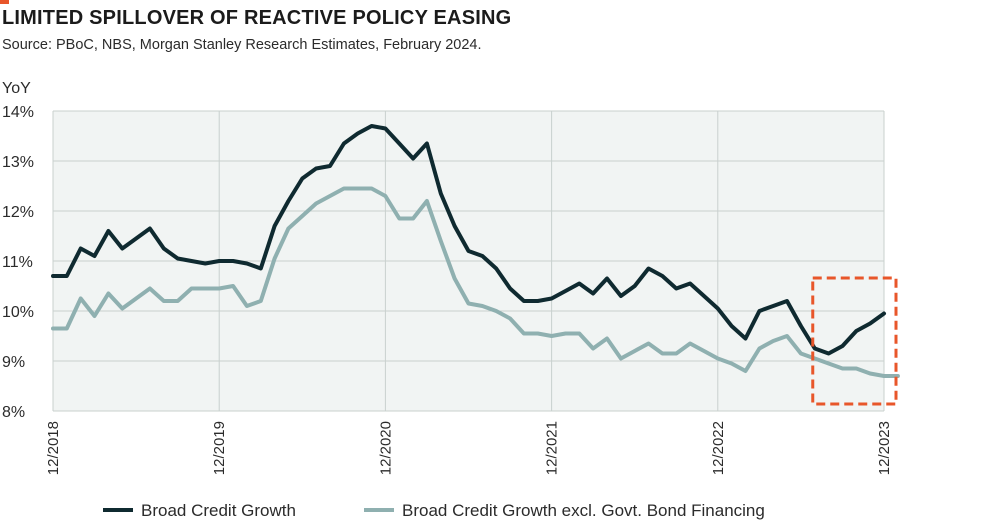 This screenshot has width=1000, height=523. I want to click on x-tick-label: 12/2022, so click(718, 448).